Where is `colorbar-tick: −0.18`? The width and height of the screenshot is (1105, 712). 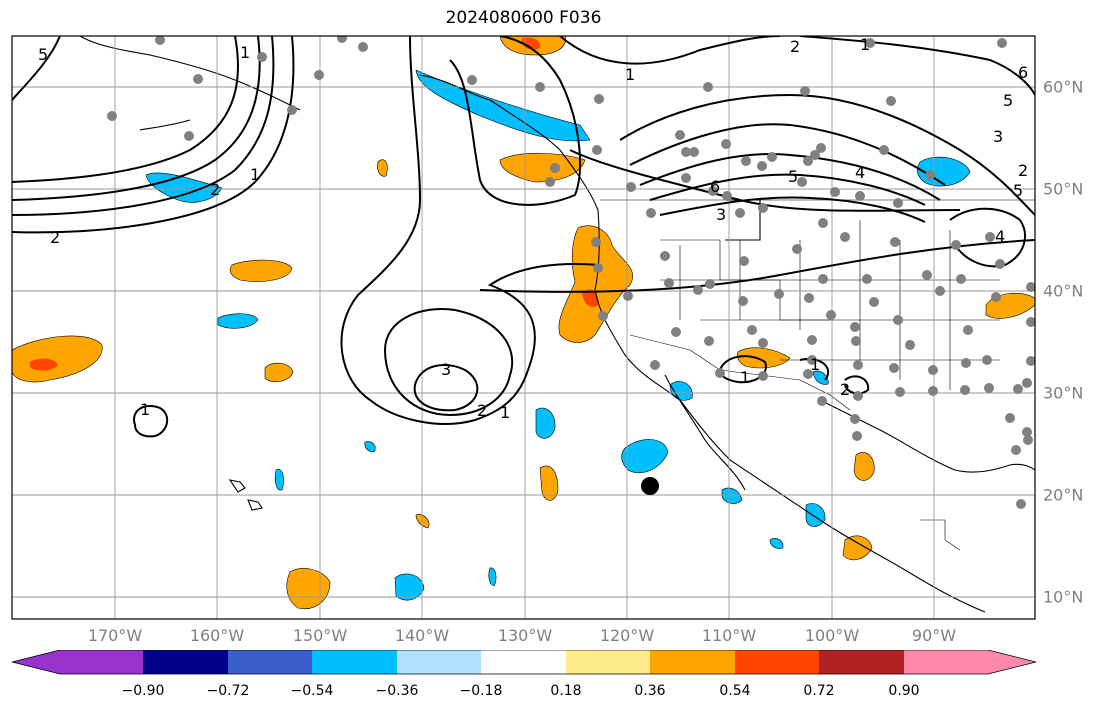
colorbar-tick: −0.18 is located at coordinates (481, 691).